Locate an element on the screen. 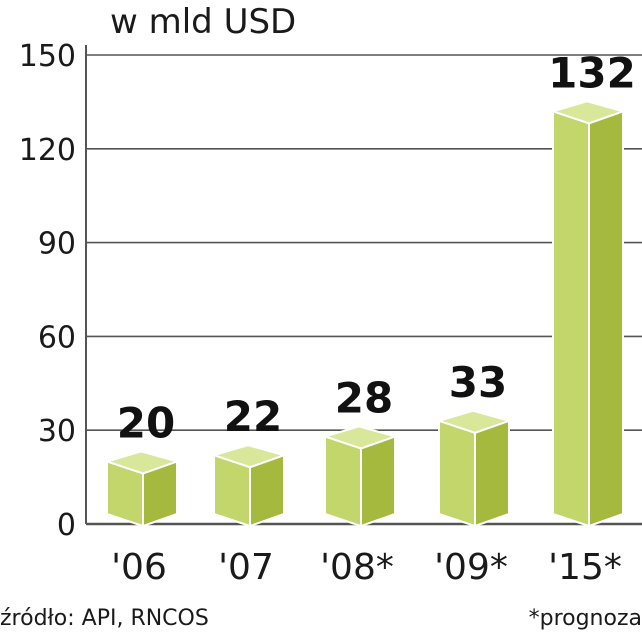  y-tick-label: 90 is located at coordinates (57, 244).